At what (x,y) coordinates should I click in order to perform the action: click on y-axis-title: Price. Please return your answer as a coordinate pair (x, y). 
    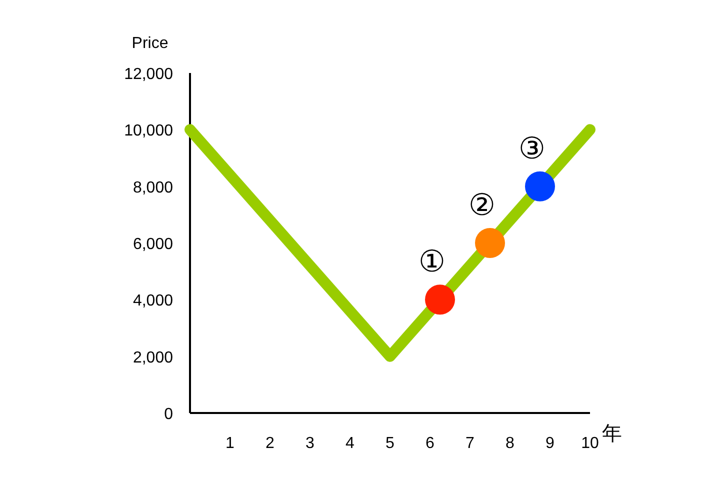
    Looking at the image, I should click on (150, 43).